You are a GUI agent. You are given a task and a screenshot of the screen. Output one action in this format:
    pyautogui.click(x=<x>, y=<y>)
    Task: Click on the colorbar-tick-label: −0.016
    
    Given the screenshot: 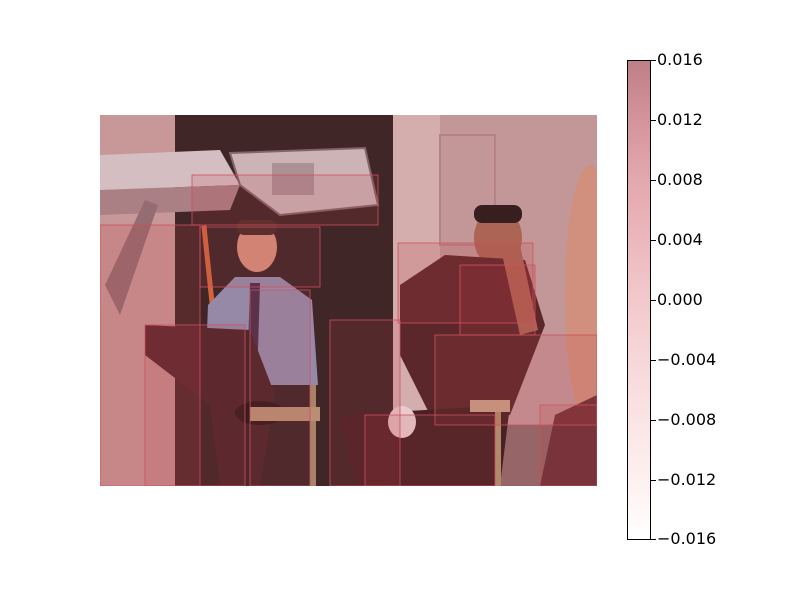 What is the action you would take?
    pyautogui.click(x=687, y=538)
    